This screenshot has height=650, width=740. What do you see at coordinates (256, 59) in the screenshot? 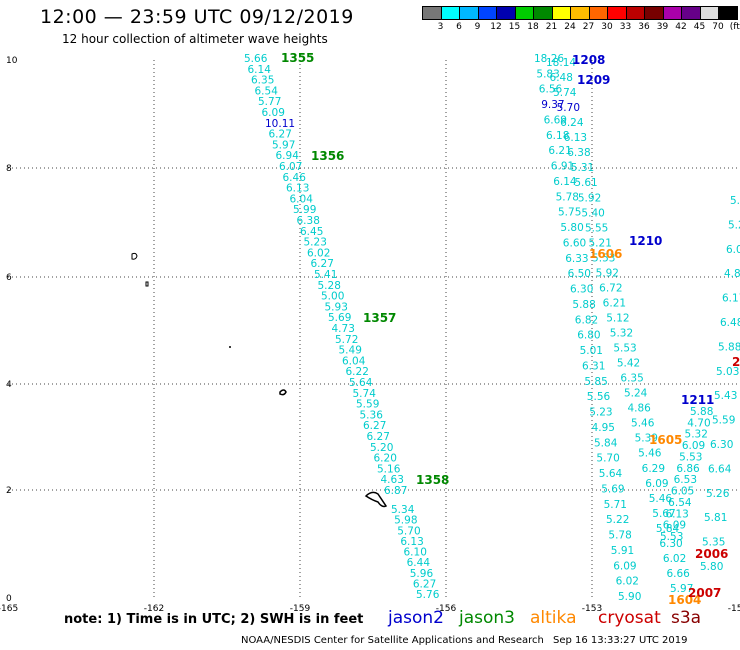
I see `wave-height-value: 5.66` at bounding box center [256, 59].